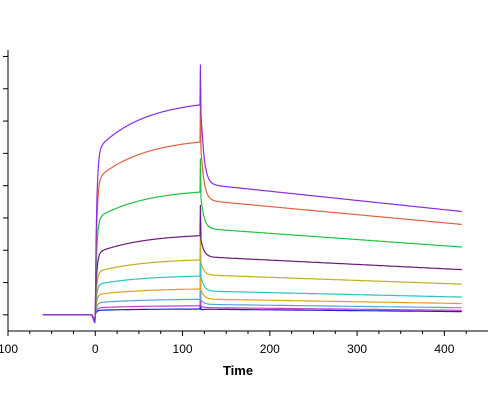 The height and width of the screenshot is (400, 495). What do you see at coordinates (95, 349) in the screenshot?
I see `x-tick-label: 0` at bounding box center [95, 349].